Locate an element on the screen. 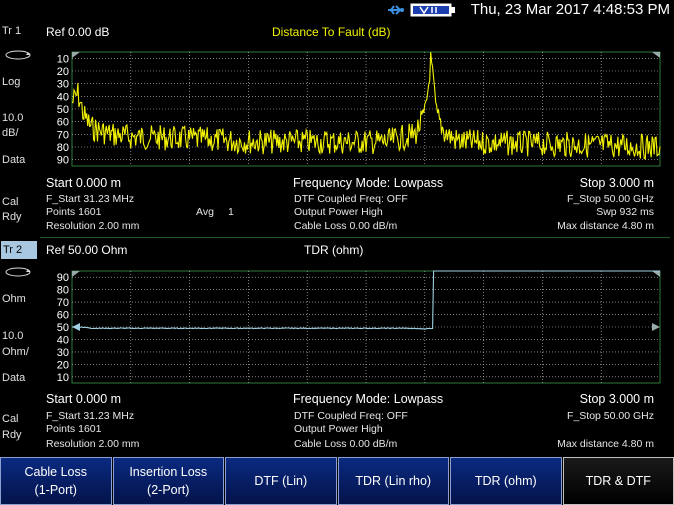 The height and width of the screenshot is (505, 674). softkey-label: Cable Loss (1-Port) is located at coordinates (56, 481).